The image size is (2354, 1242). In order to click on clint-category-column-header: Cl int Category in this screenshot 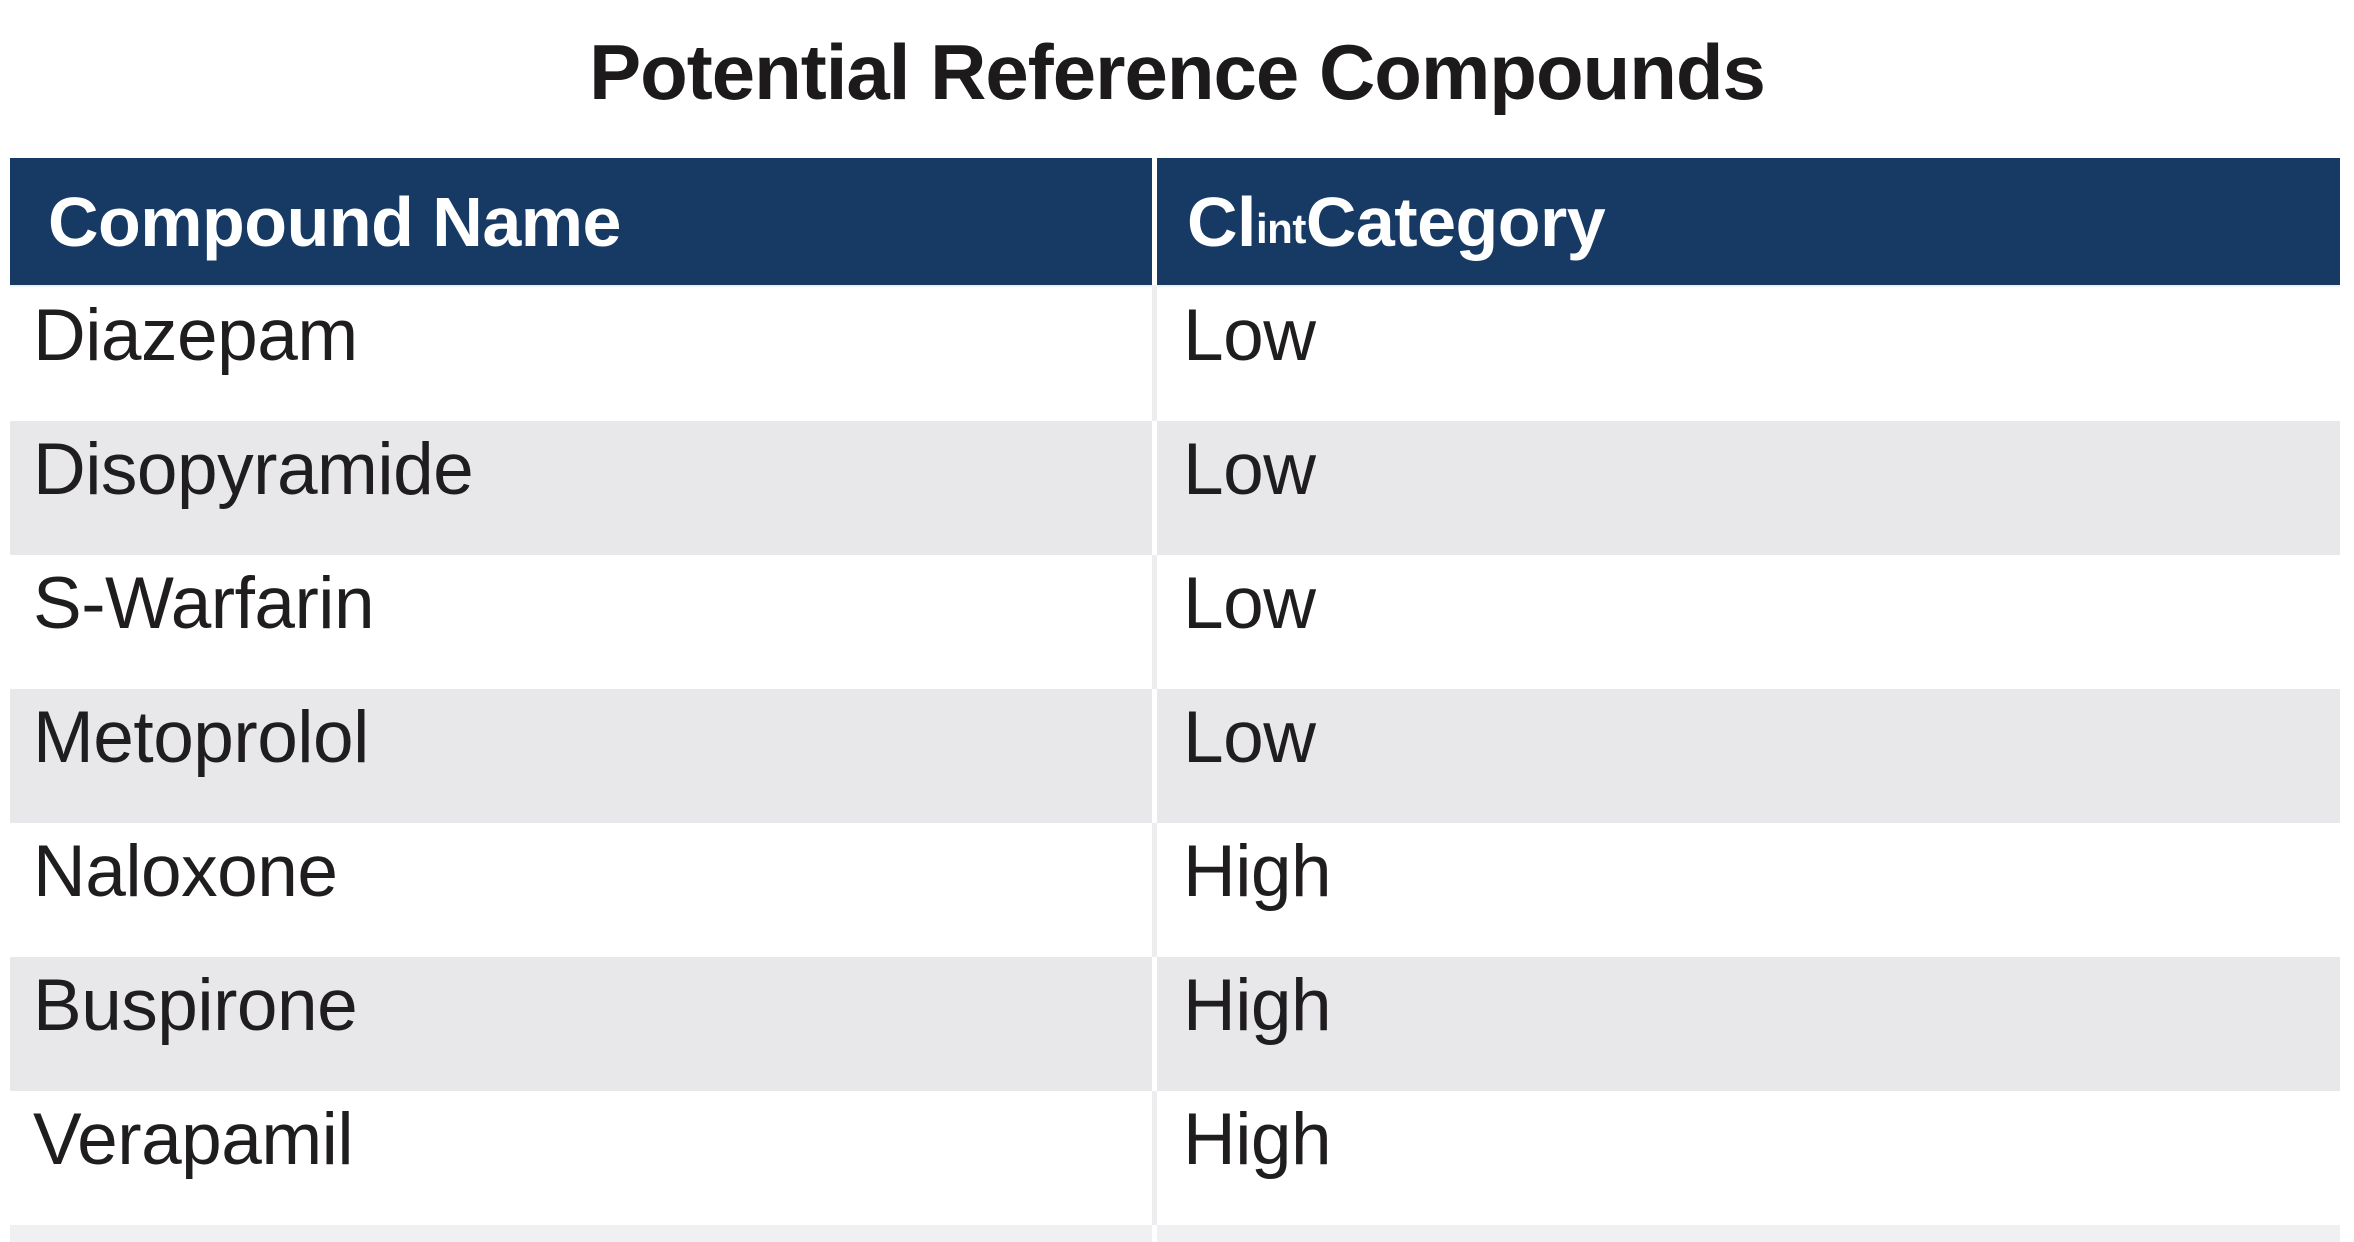, I will do `click(1396, 221)`.